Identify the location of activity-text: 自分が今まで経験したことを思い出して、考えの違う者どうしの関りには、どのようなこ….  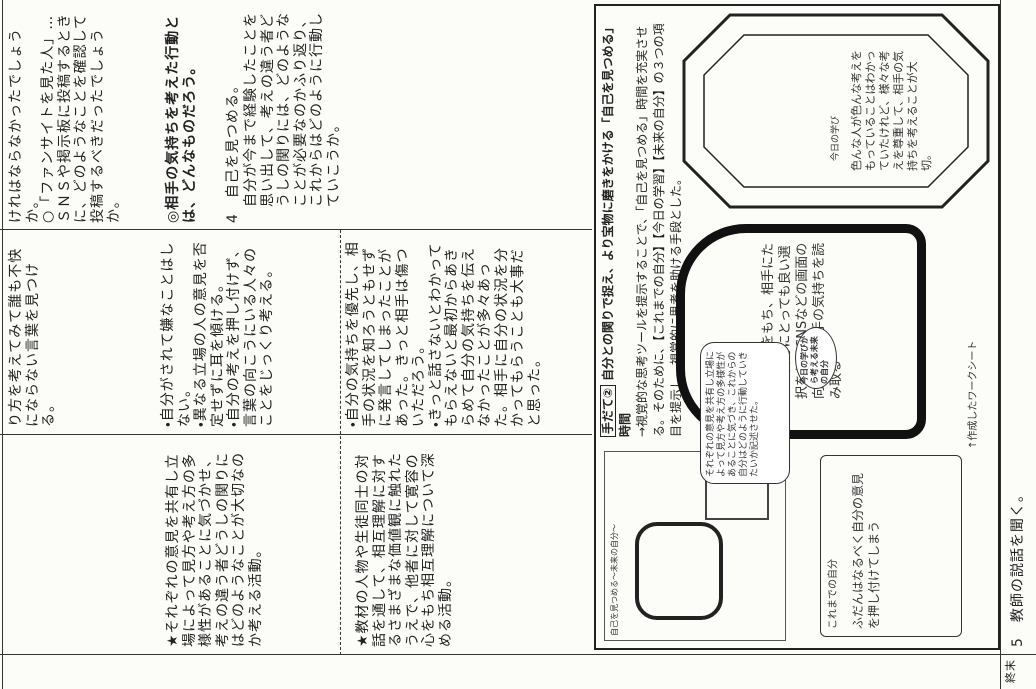
(292, 109).